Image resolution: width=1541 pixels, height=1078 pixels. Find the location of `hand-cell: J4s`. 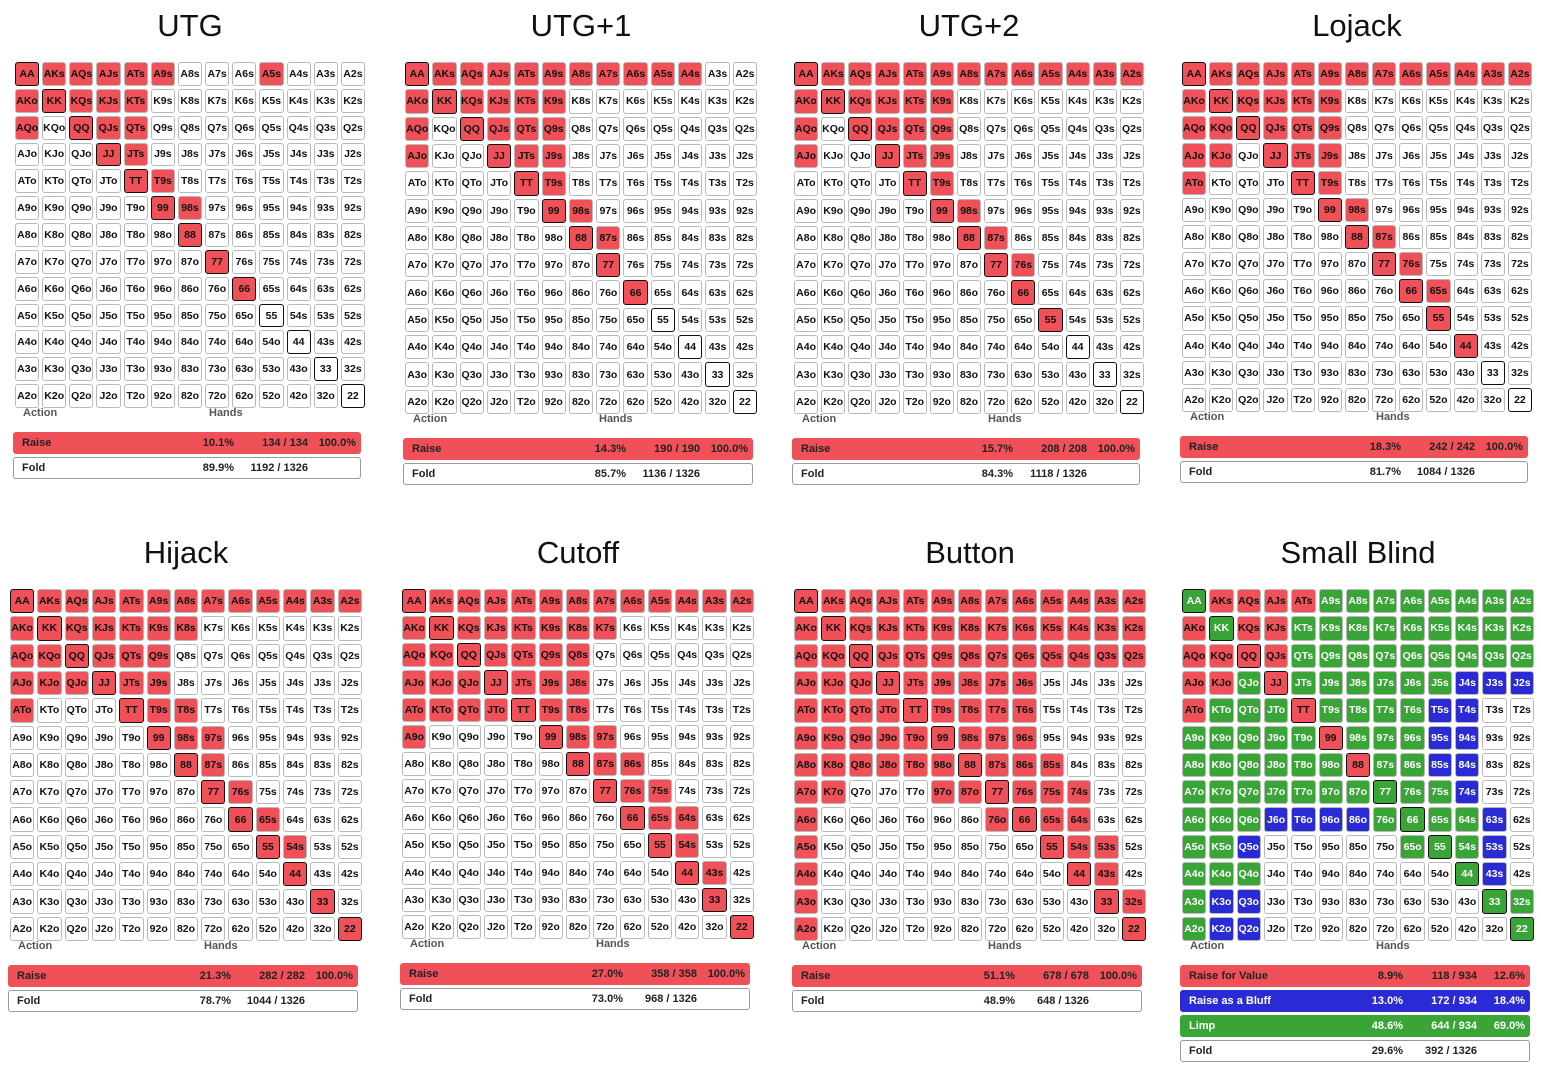

hand-cell: J4s is located at coordinates (298, 154).